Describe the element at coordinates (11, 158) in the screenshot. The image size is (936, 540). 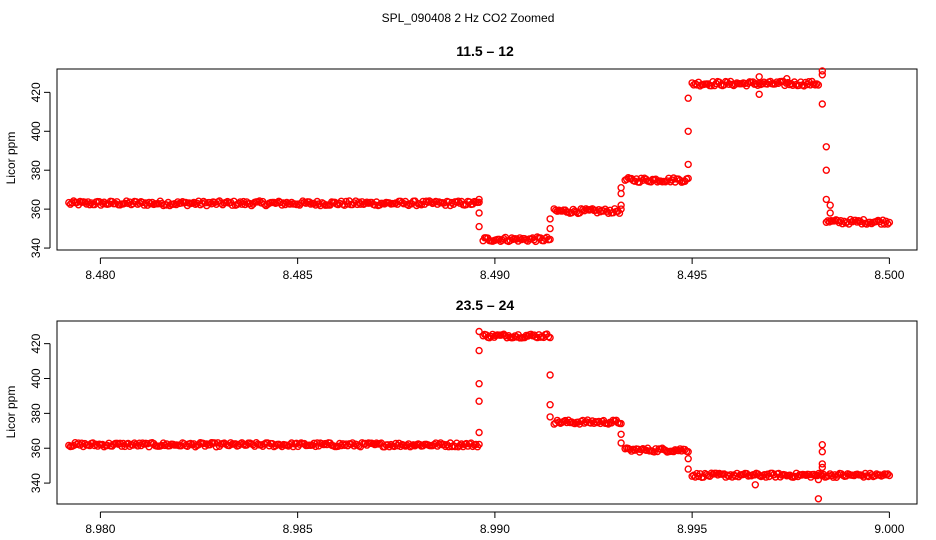
I see `y-axis-label: Licor ppm` at that location.